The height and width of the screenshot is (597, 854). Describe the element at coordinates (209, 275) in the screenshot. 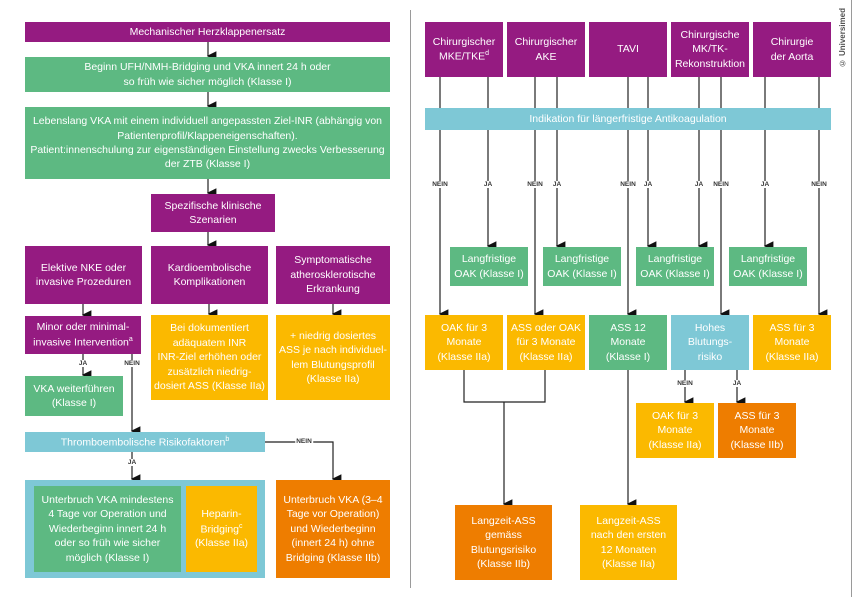

I see `scenario-cardioembolic: Kardioembolische Komplikationen` at that location.